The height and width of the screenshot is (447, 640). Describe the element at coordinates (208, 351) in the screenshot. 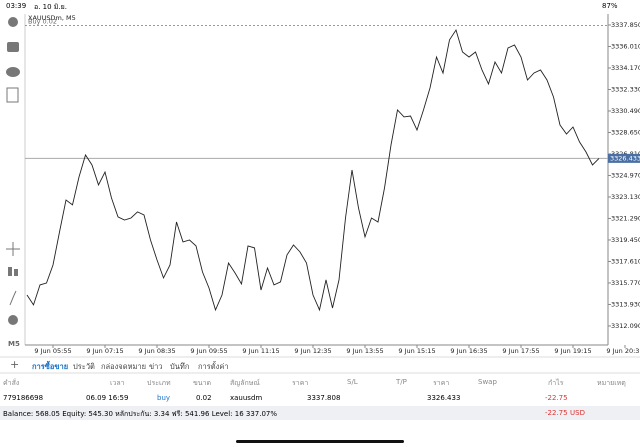

I see `x-tick-label: 9 Jun 09:55` at that location.